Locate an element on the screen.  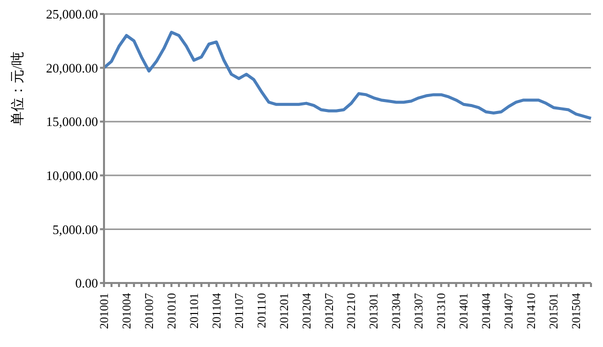
x-tick-label: 201401 is located at coordinates (463, 311).